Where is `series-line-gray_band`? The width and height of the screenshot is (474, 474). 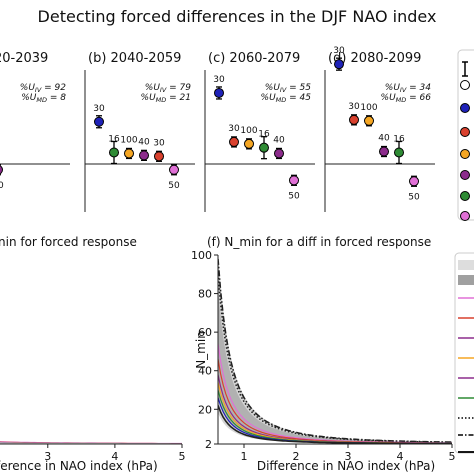
series-line-gray_band is located at coordinates (91, 443).